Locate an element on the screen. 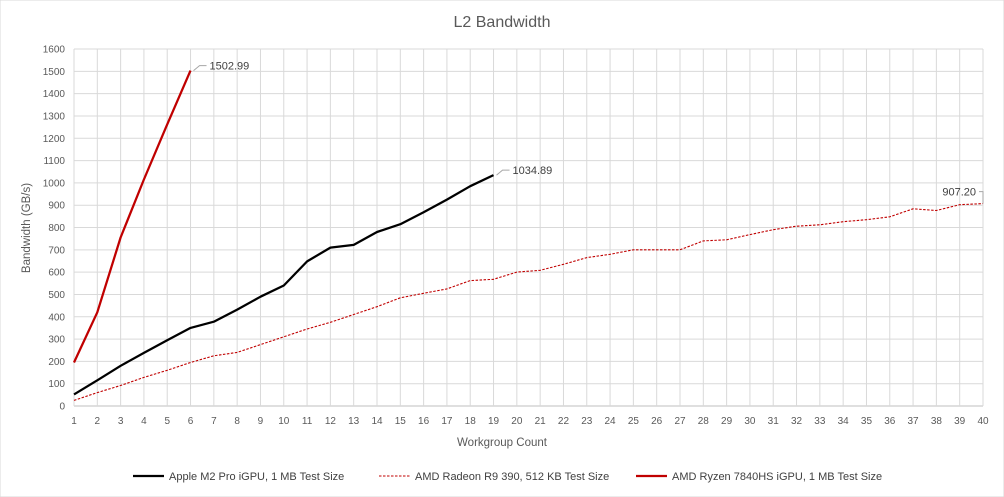 This screenshot has width=1004, height=497. x-tick-label: 14 is located at coordinates (377, 421).